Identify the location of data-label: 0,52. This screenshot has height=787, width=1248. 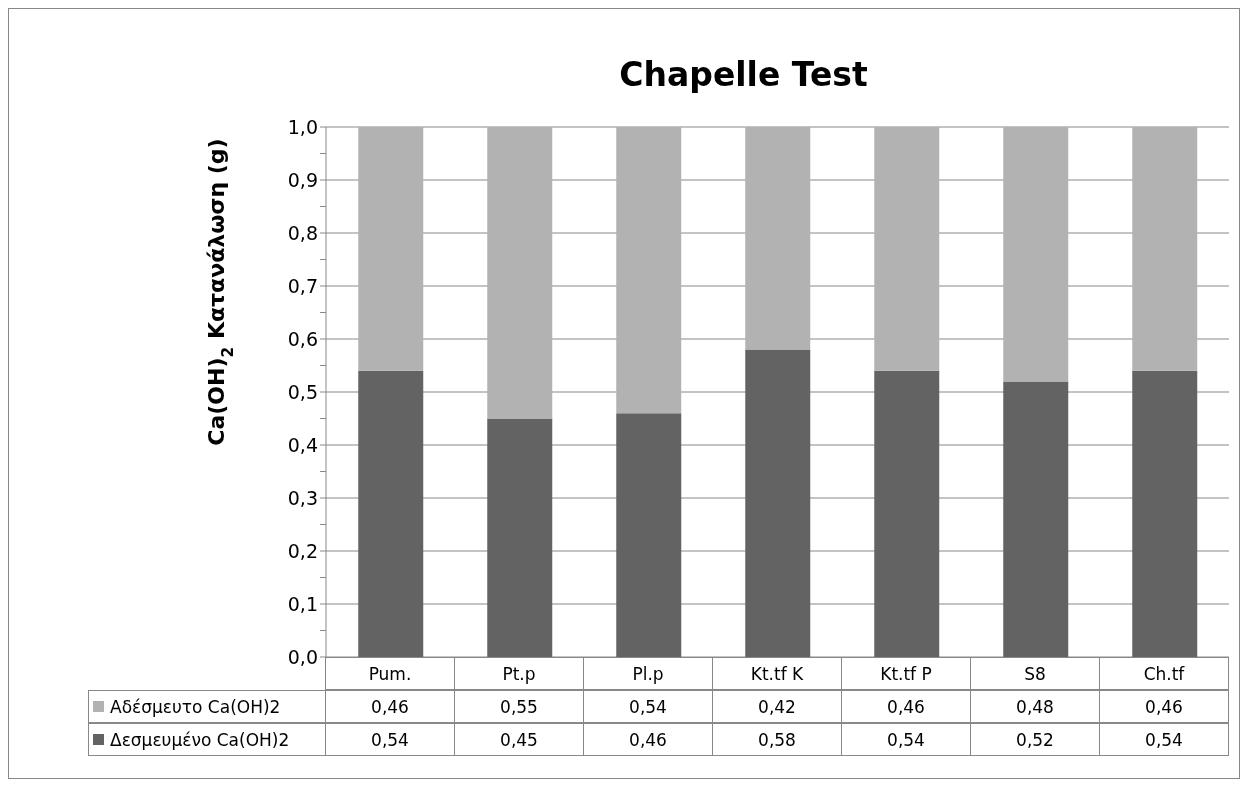
(1035, 739).